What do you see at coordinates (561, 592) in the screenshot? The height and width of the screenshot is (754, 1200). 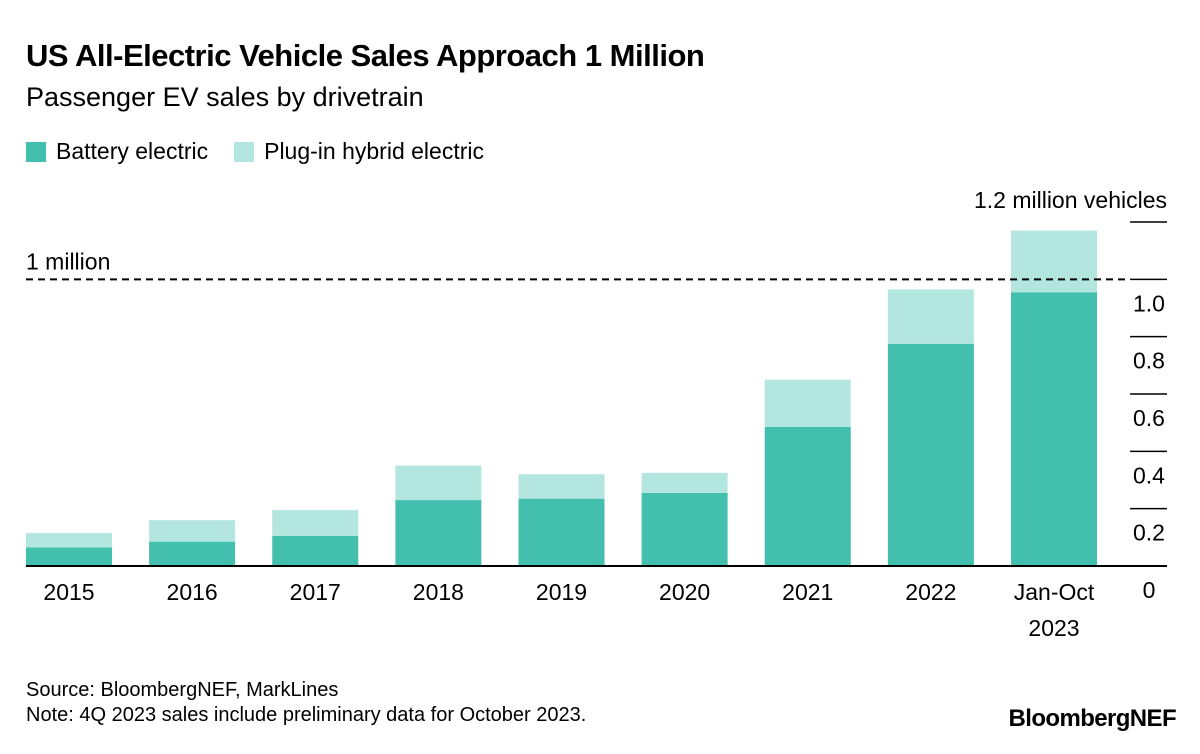 I see `x-tick-label: 2019` at bounding box center [561, 592].